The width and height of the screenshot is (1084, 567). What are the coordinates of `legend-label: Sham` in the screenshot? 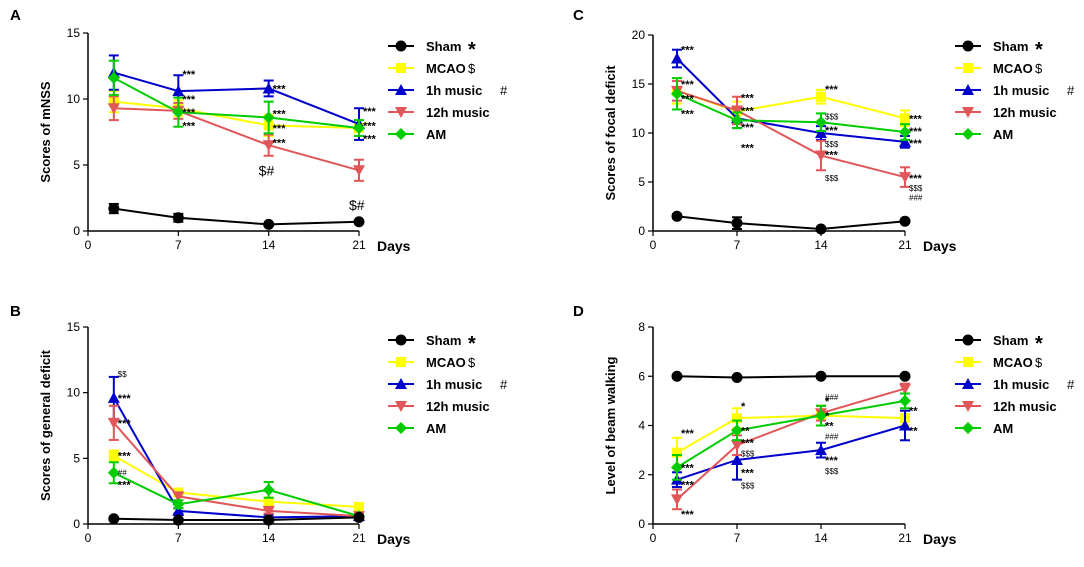 It's located at (1010, 340).